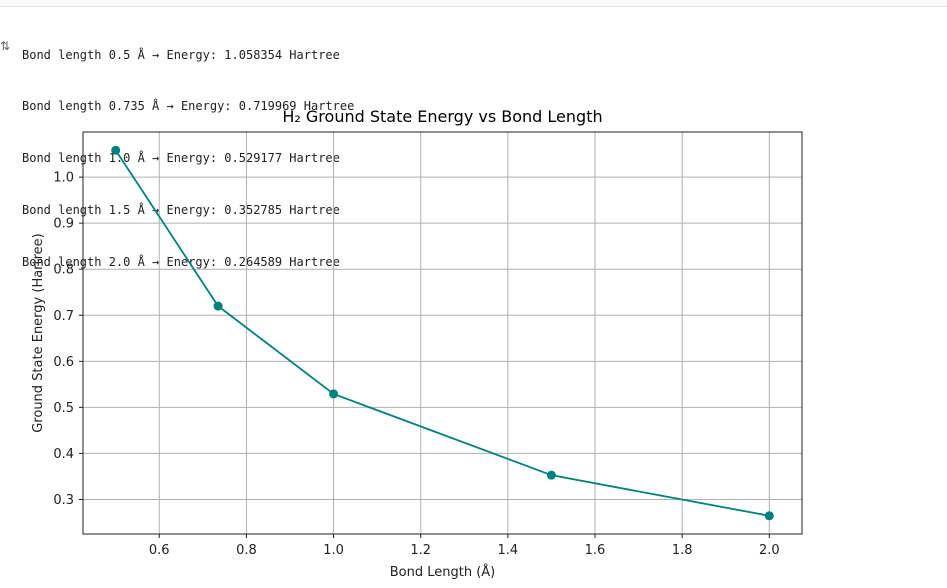 The image size is (947, 588). What do you see at coordinates (595, 550) in the screenshot?
I see `x-tick-label: 1.6` at bounding box center [595, 550].